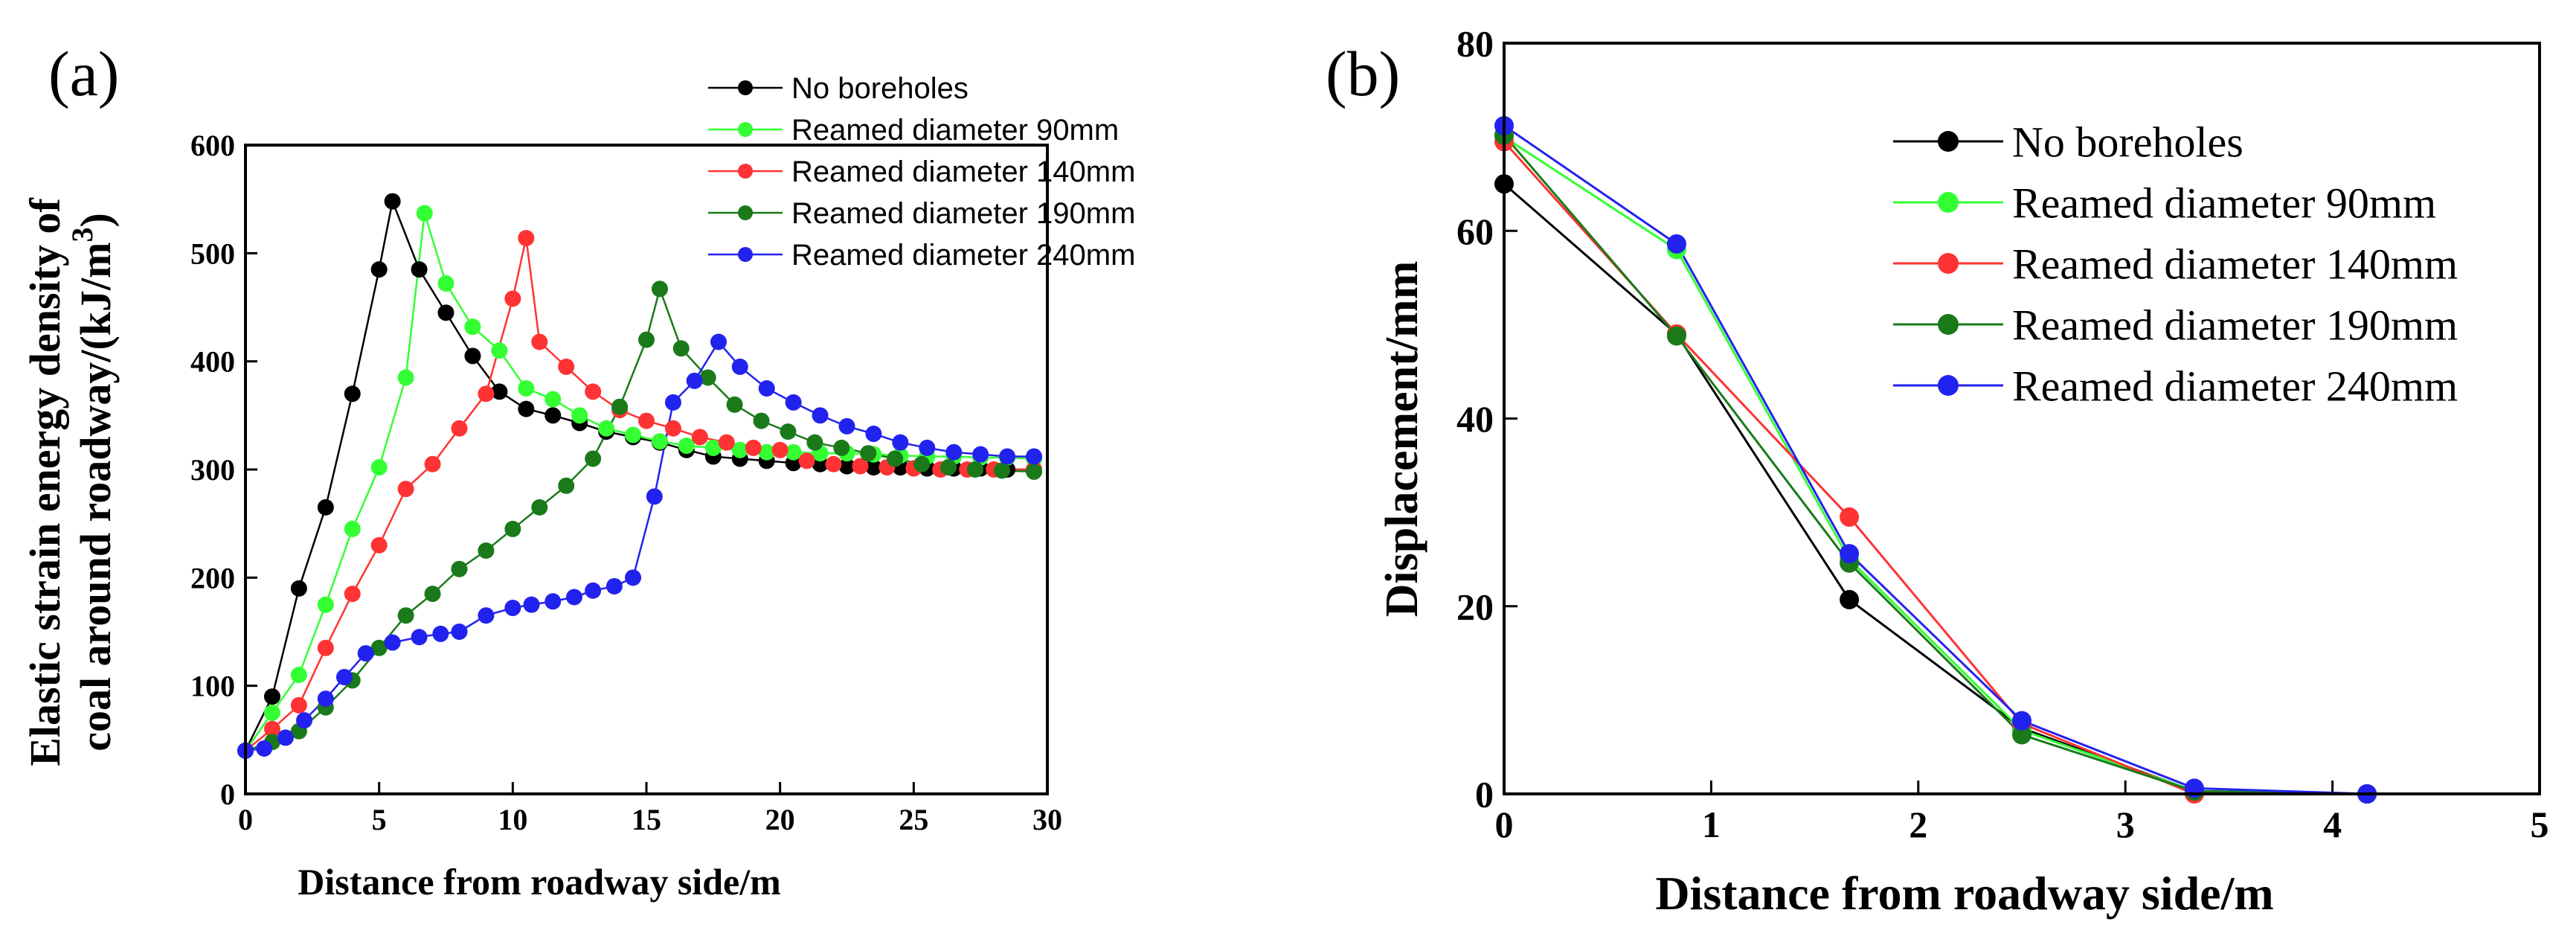 The height and width of the screenshot is (939, 2576). Describe the element at coordinates (646, 819) in the screenshot. I see `panel-a-xtick-label: 15` at that location.